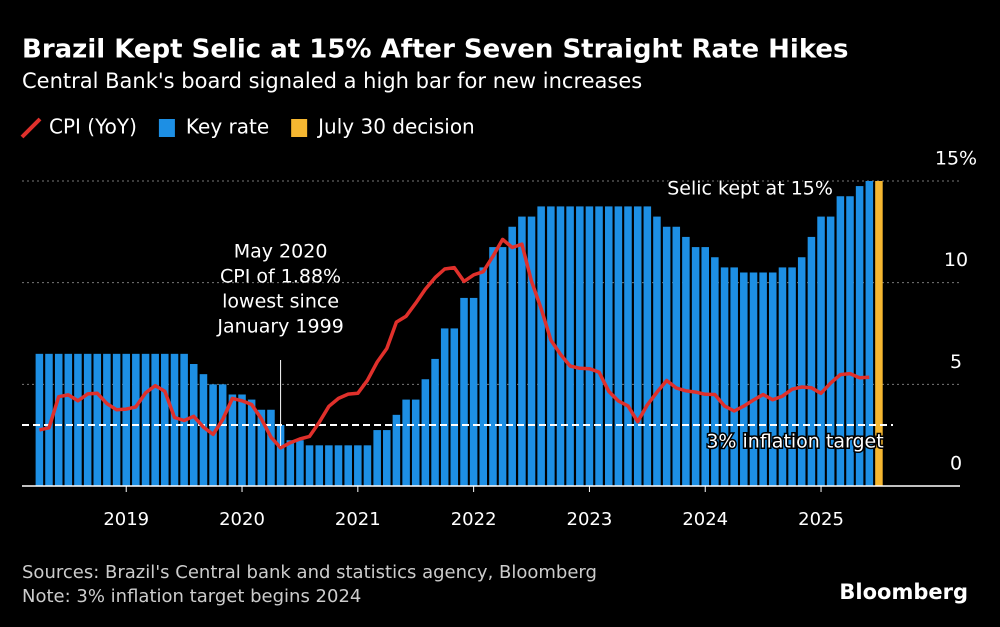 The image size is (1000, 627). Describe the element at coordinates (280, 302) in the screenshot. I see `annotation-text: lowest since` at that location.